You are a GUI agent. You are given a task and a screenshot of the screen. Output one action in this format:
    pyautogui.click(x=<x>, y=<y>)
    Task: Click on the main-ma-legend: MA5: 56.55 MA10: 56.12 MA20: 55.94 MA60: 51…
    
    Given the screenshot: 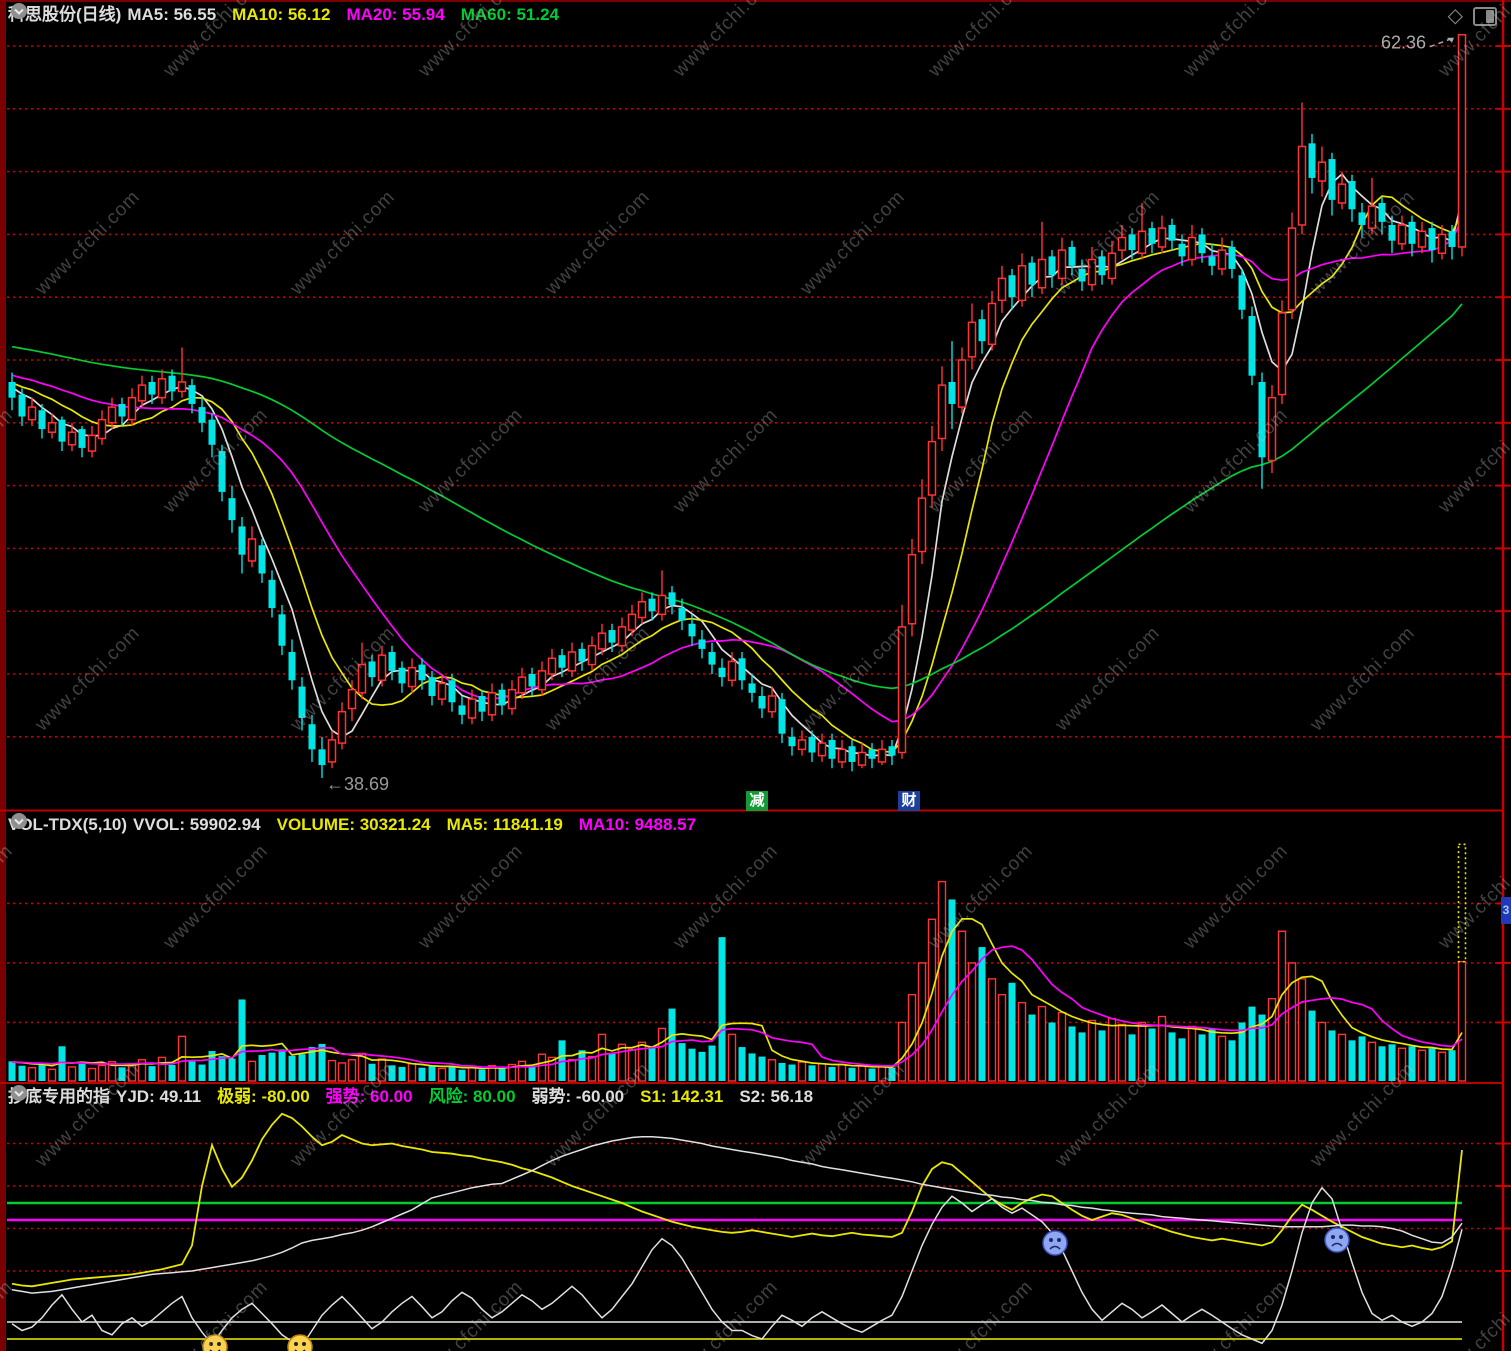 What is the action you would take?
    pyautogui.click(x=351, y=15)
    